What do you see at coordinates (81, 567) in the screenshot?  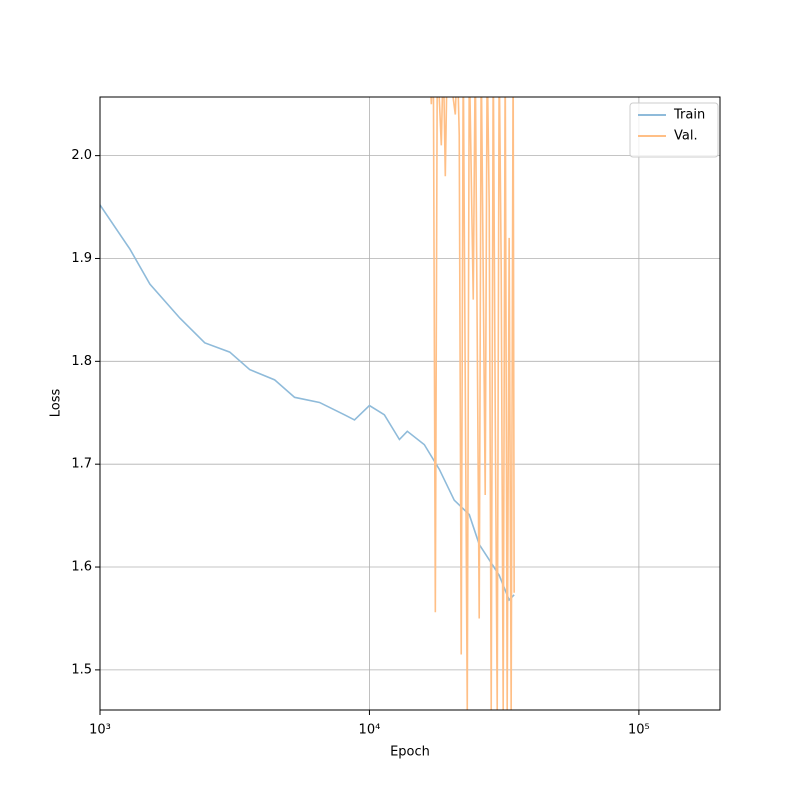 I see `y-tick-label: 1.6` at bounding box center [81, 567].